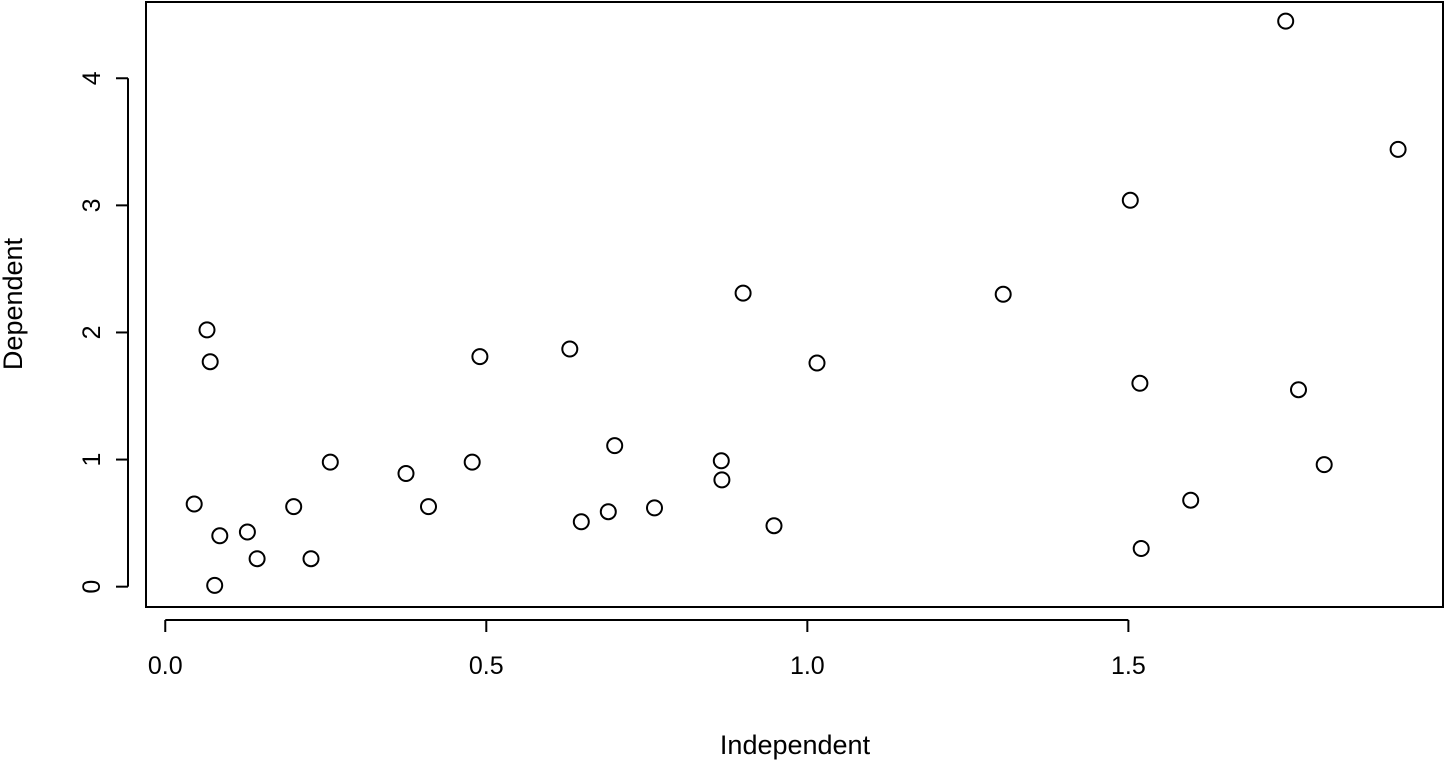  Describe the element at coordinates (92, 78) in the screenshot. I see `y-tick-label: 4` at that location.